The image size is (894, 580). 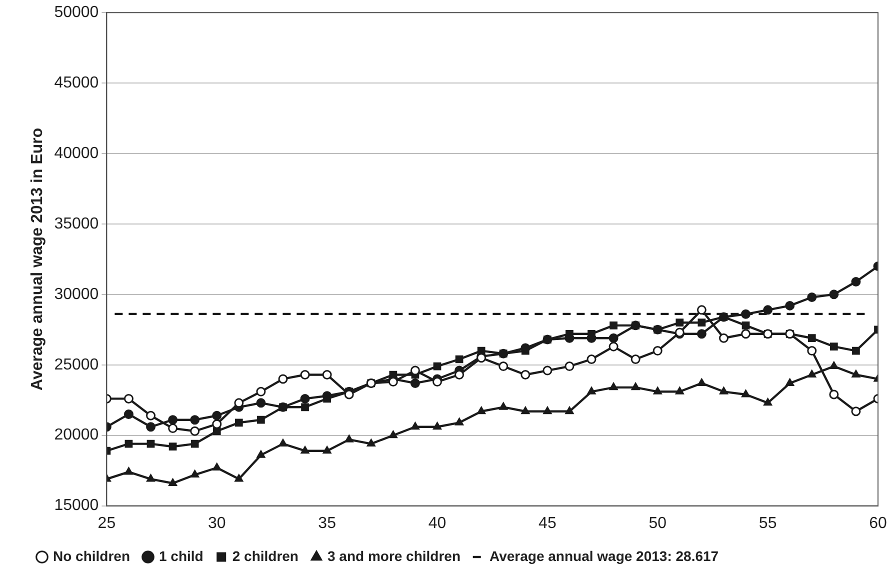 I want to click on y-axis-title: Average annual wage 2013 in Euro, so click(x=37, y=259).